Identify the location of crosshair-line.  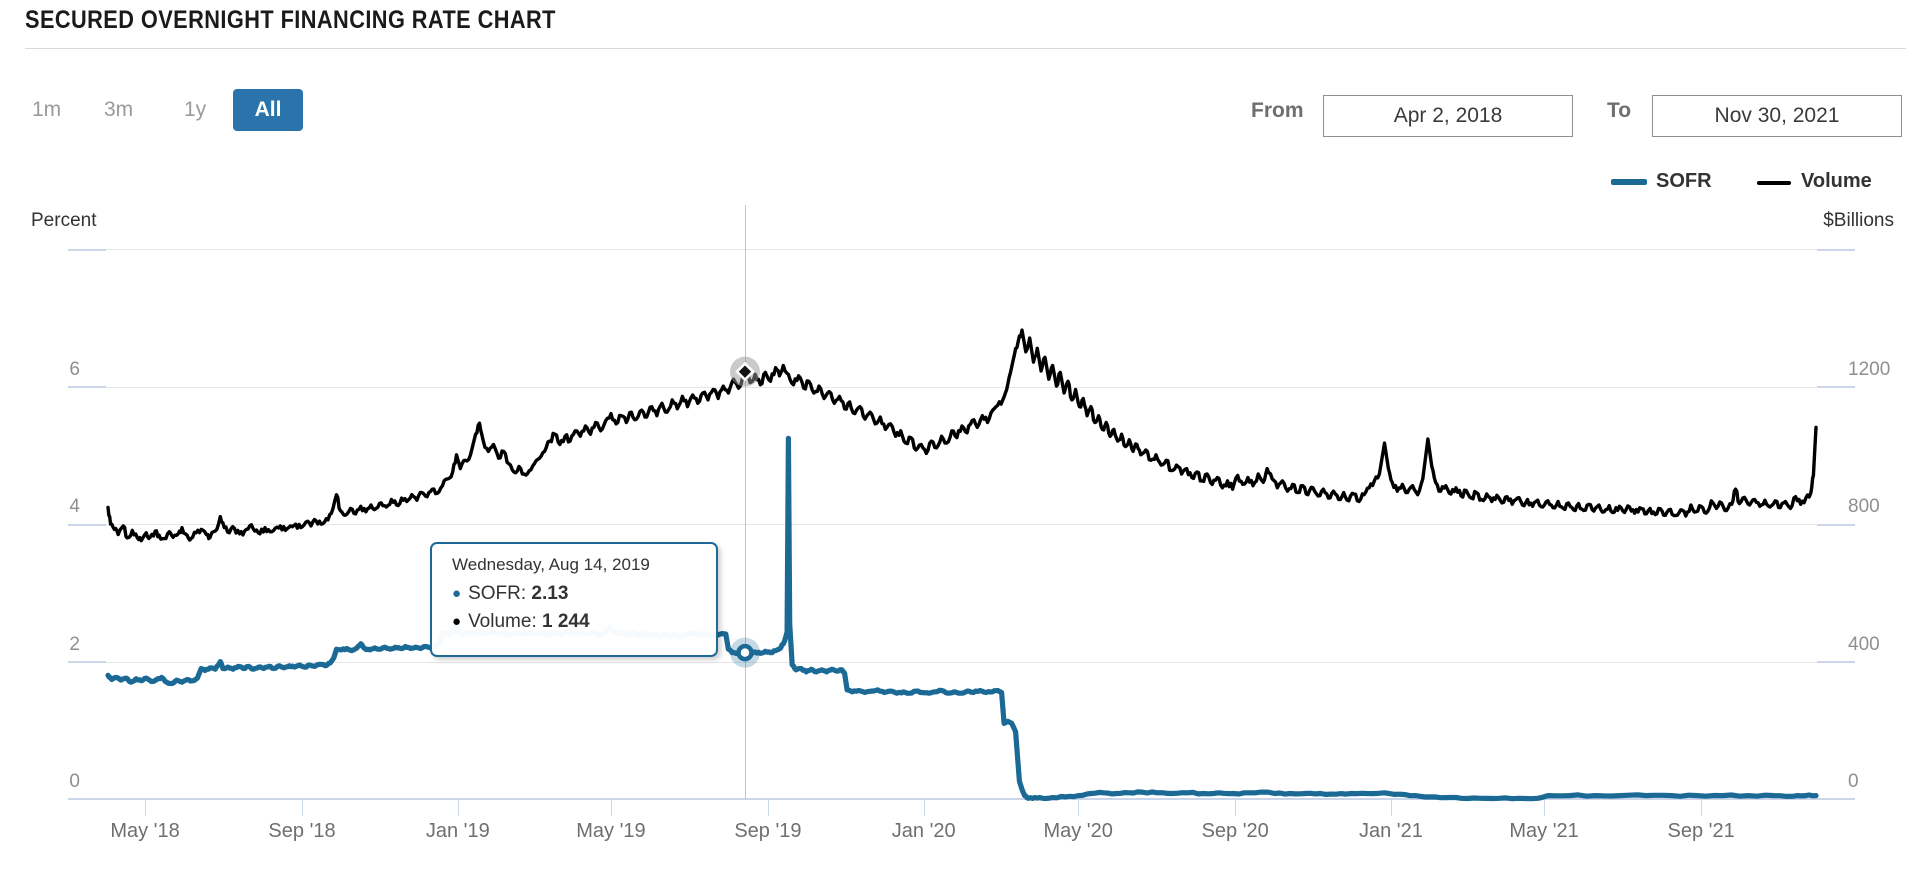
(745, 502).